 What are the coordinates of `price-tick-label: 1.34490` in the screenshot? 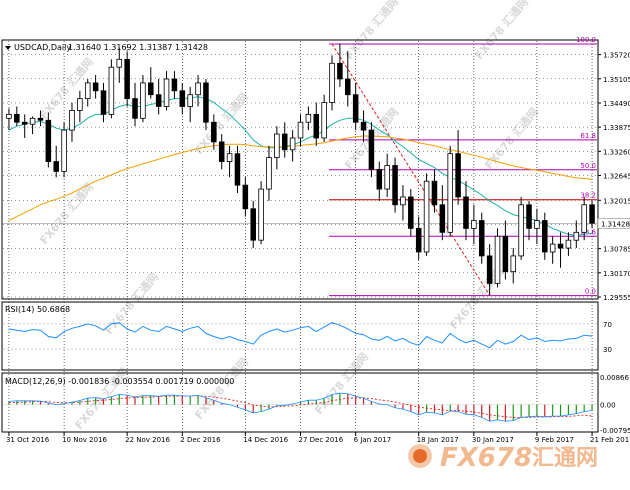 It's located at (616, 104).